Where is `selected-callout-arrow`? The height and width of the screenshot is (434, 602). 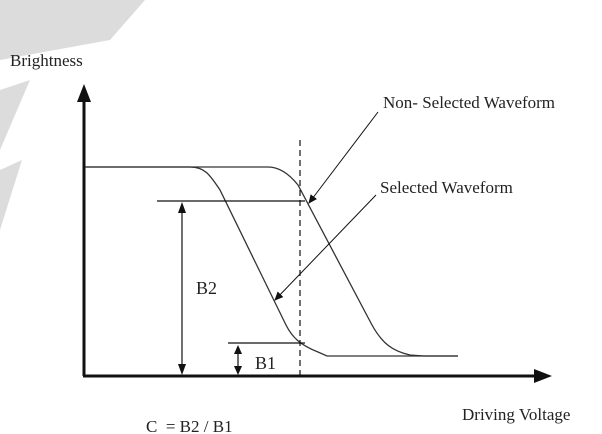 selected-callout-arrow is located at coordinates (325, 247).